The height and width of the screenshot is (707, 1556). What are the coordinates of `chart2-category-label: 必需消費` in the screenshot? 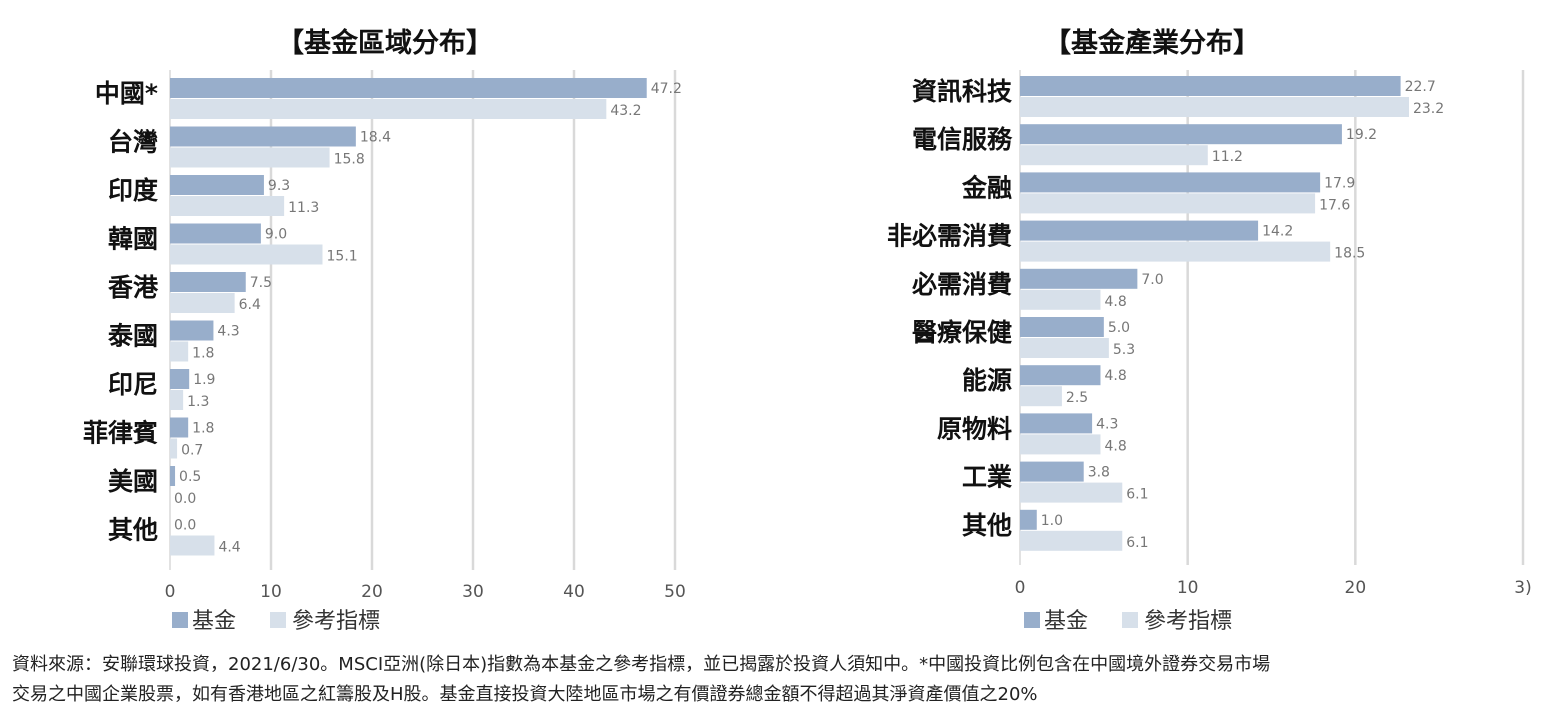 It's located at (962, 284).